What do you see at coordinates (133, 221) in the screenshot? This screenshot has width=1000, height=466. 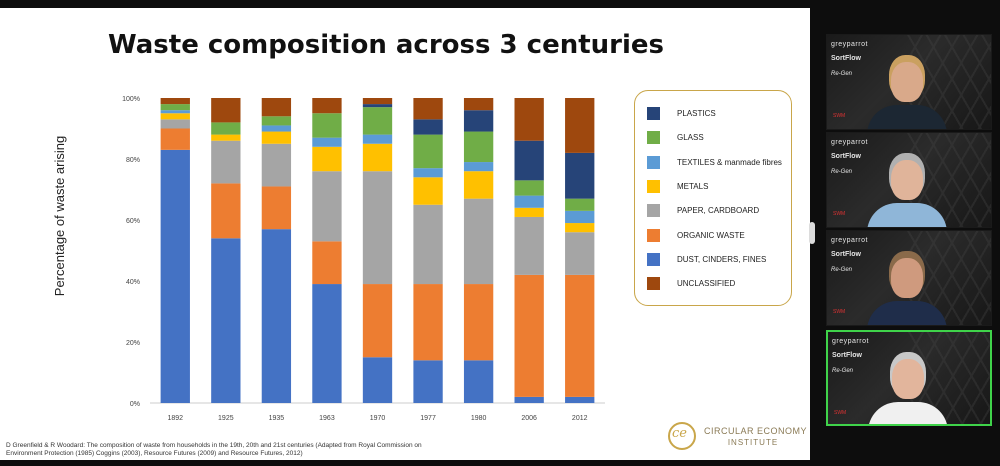 I see `y-tick-label: 60%` at bounding box center [133, 221].